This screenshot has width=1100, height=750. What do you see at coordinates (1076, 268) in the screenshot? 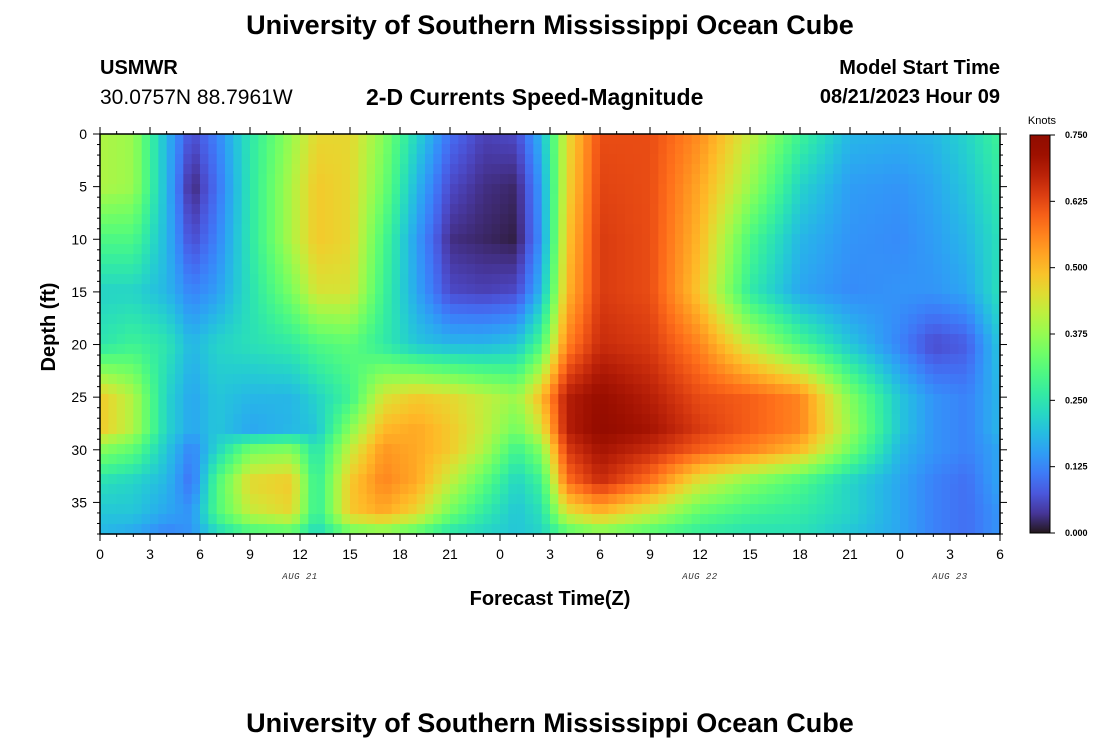
I see `colorbar-label: 0.500` at bounding box center [1076, 268].